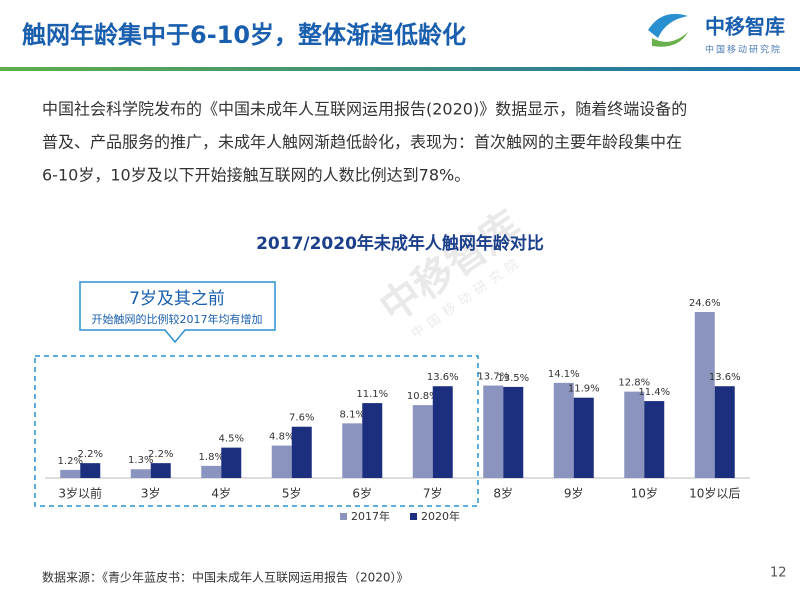 The height and width of the screenshot is (600, 800). I want to click on logo-name: 中移智库, so click(745, 27).